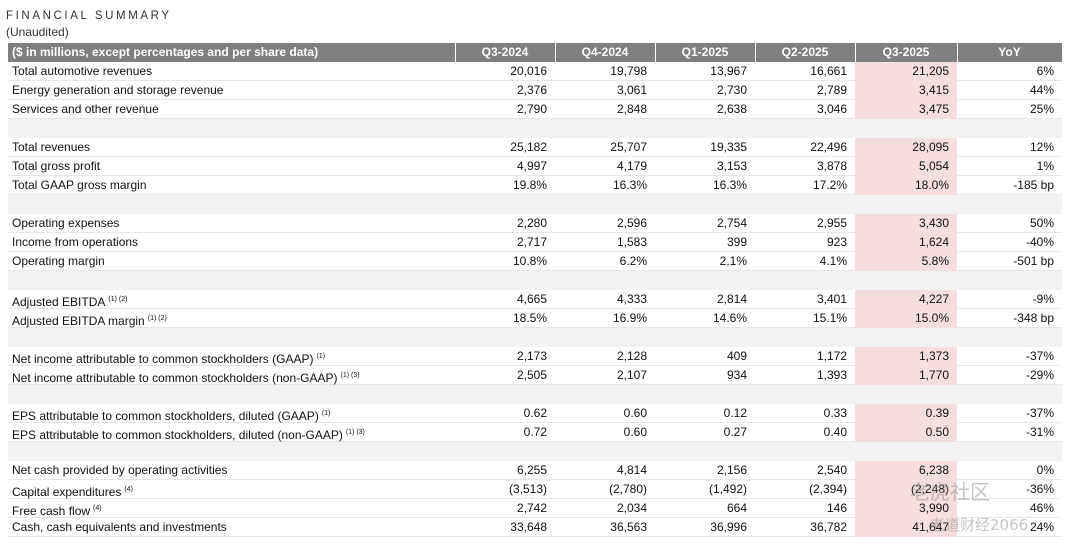  I want to click on value-cell: 1,373, so click(933, 356).